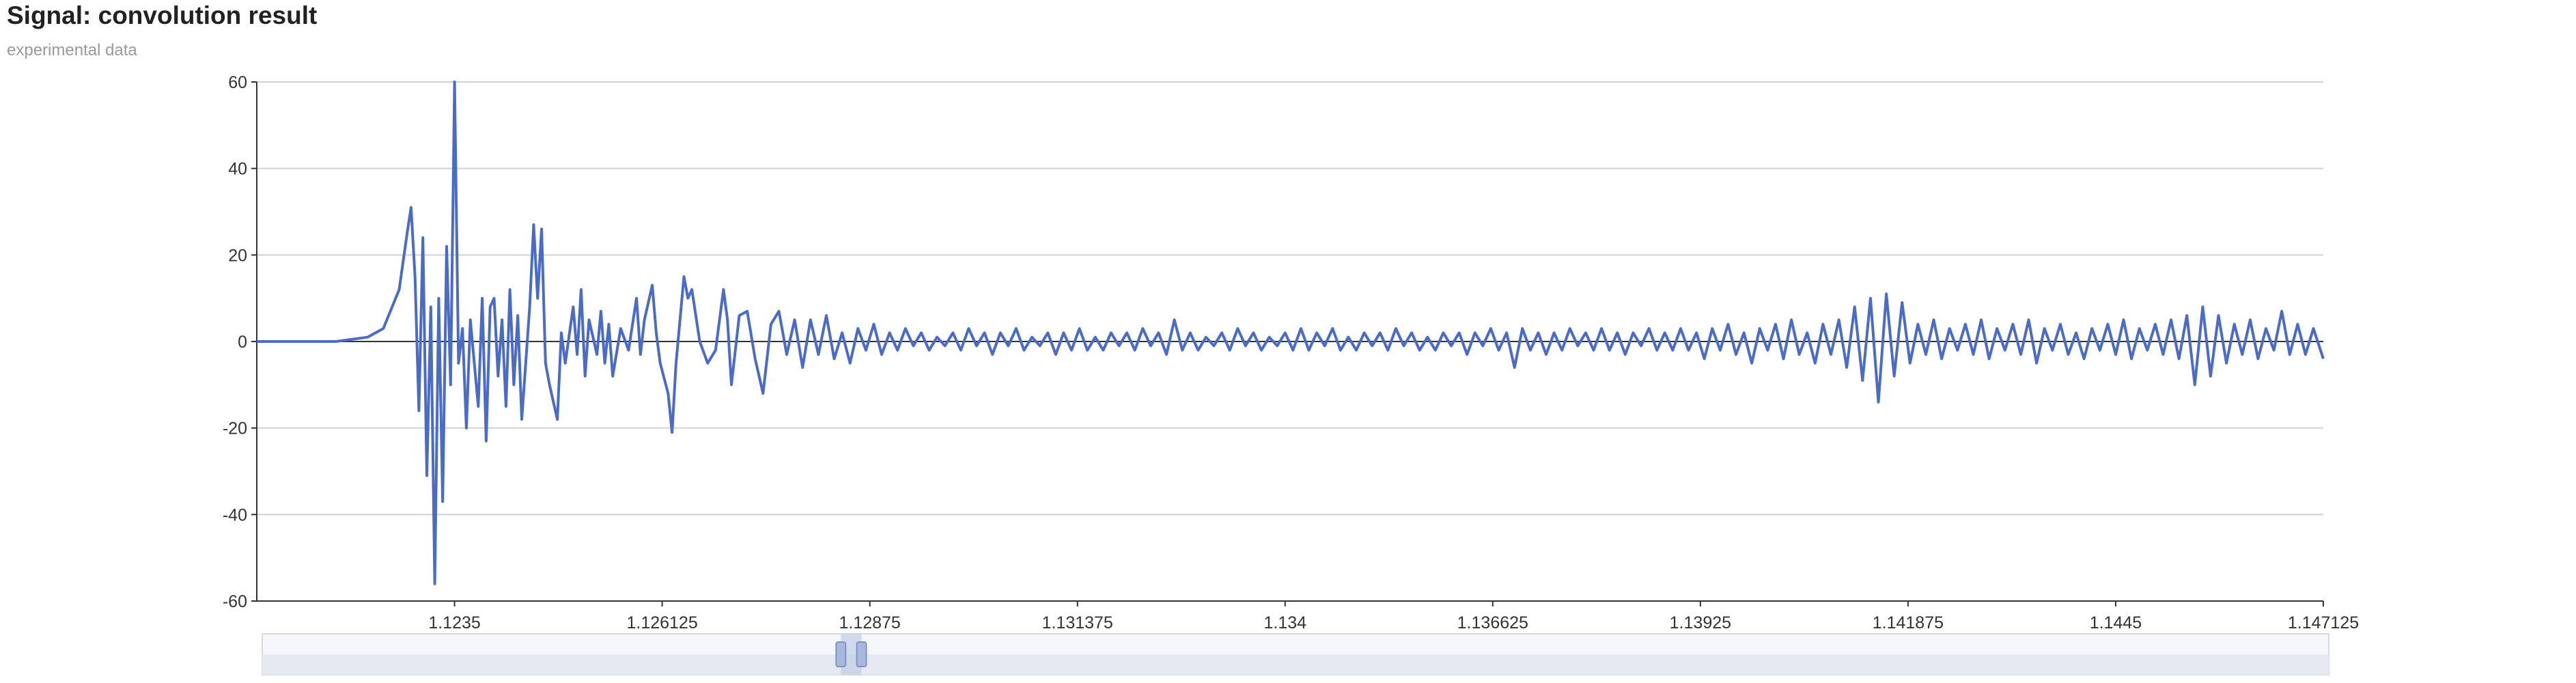  What do you see at coordinates (661, 623) in the screenshot?
I see `x-tick-label: 1.126125` at bounding box center [661, 623].